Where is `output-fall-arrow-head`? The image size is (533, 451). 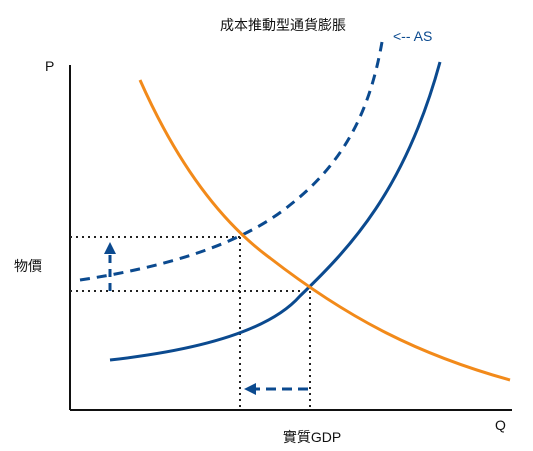 output-fall-arrow-head is located at coordinates (250, 389).